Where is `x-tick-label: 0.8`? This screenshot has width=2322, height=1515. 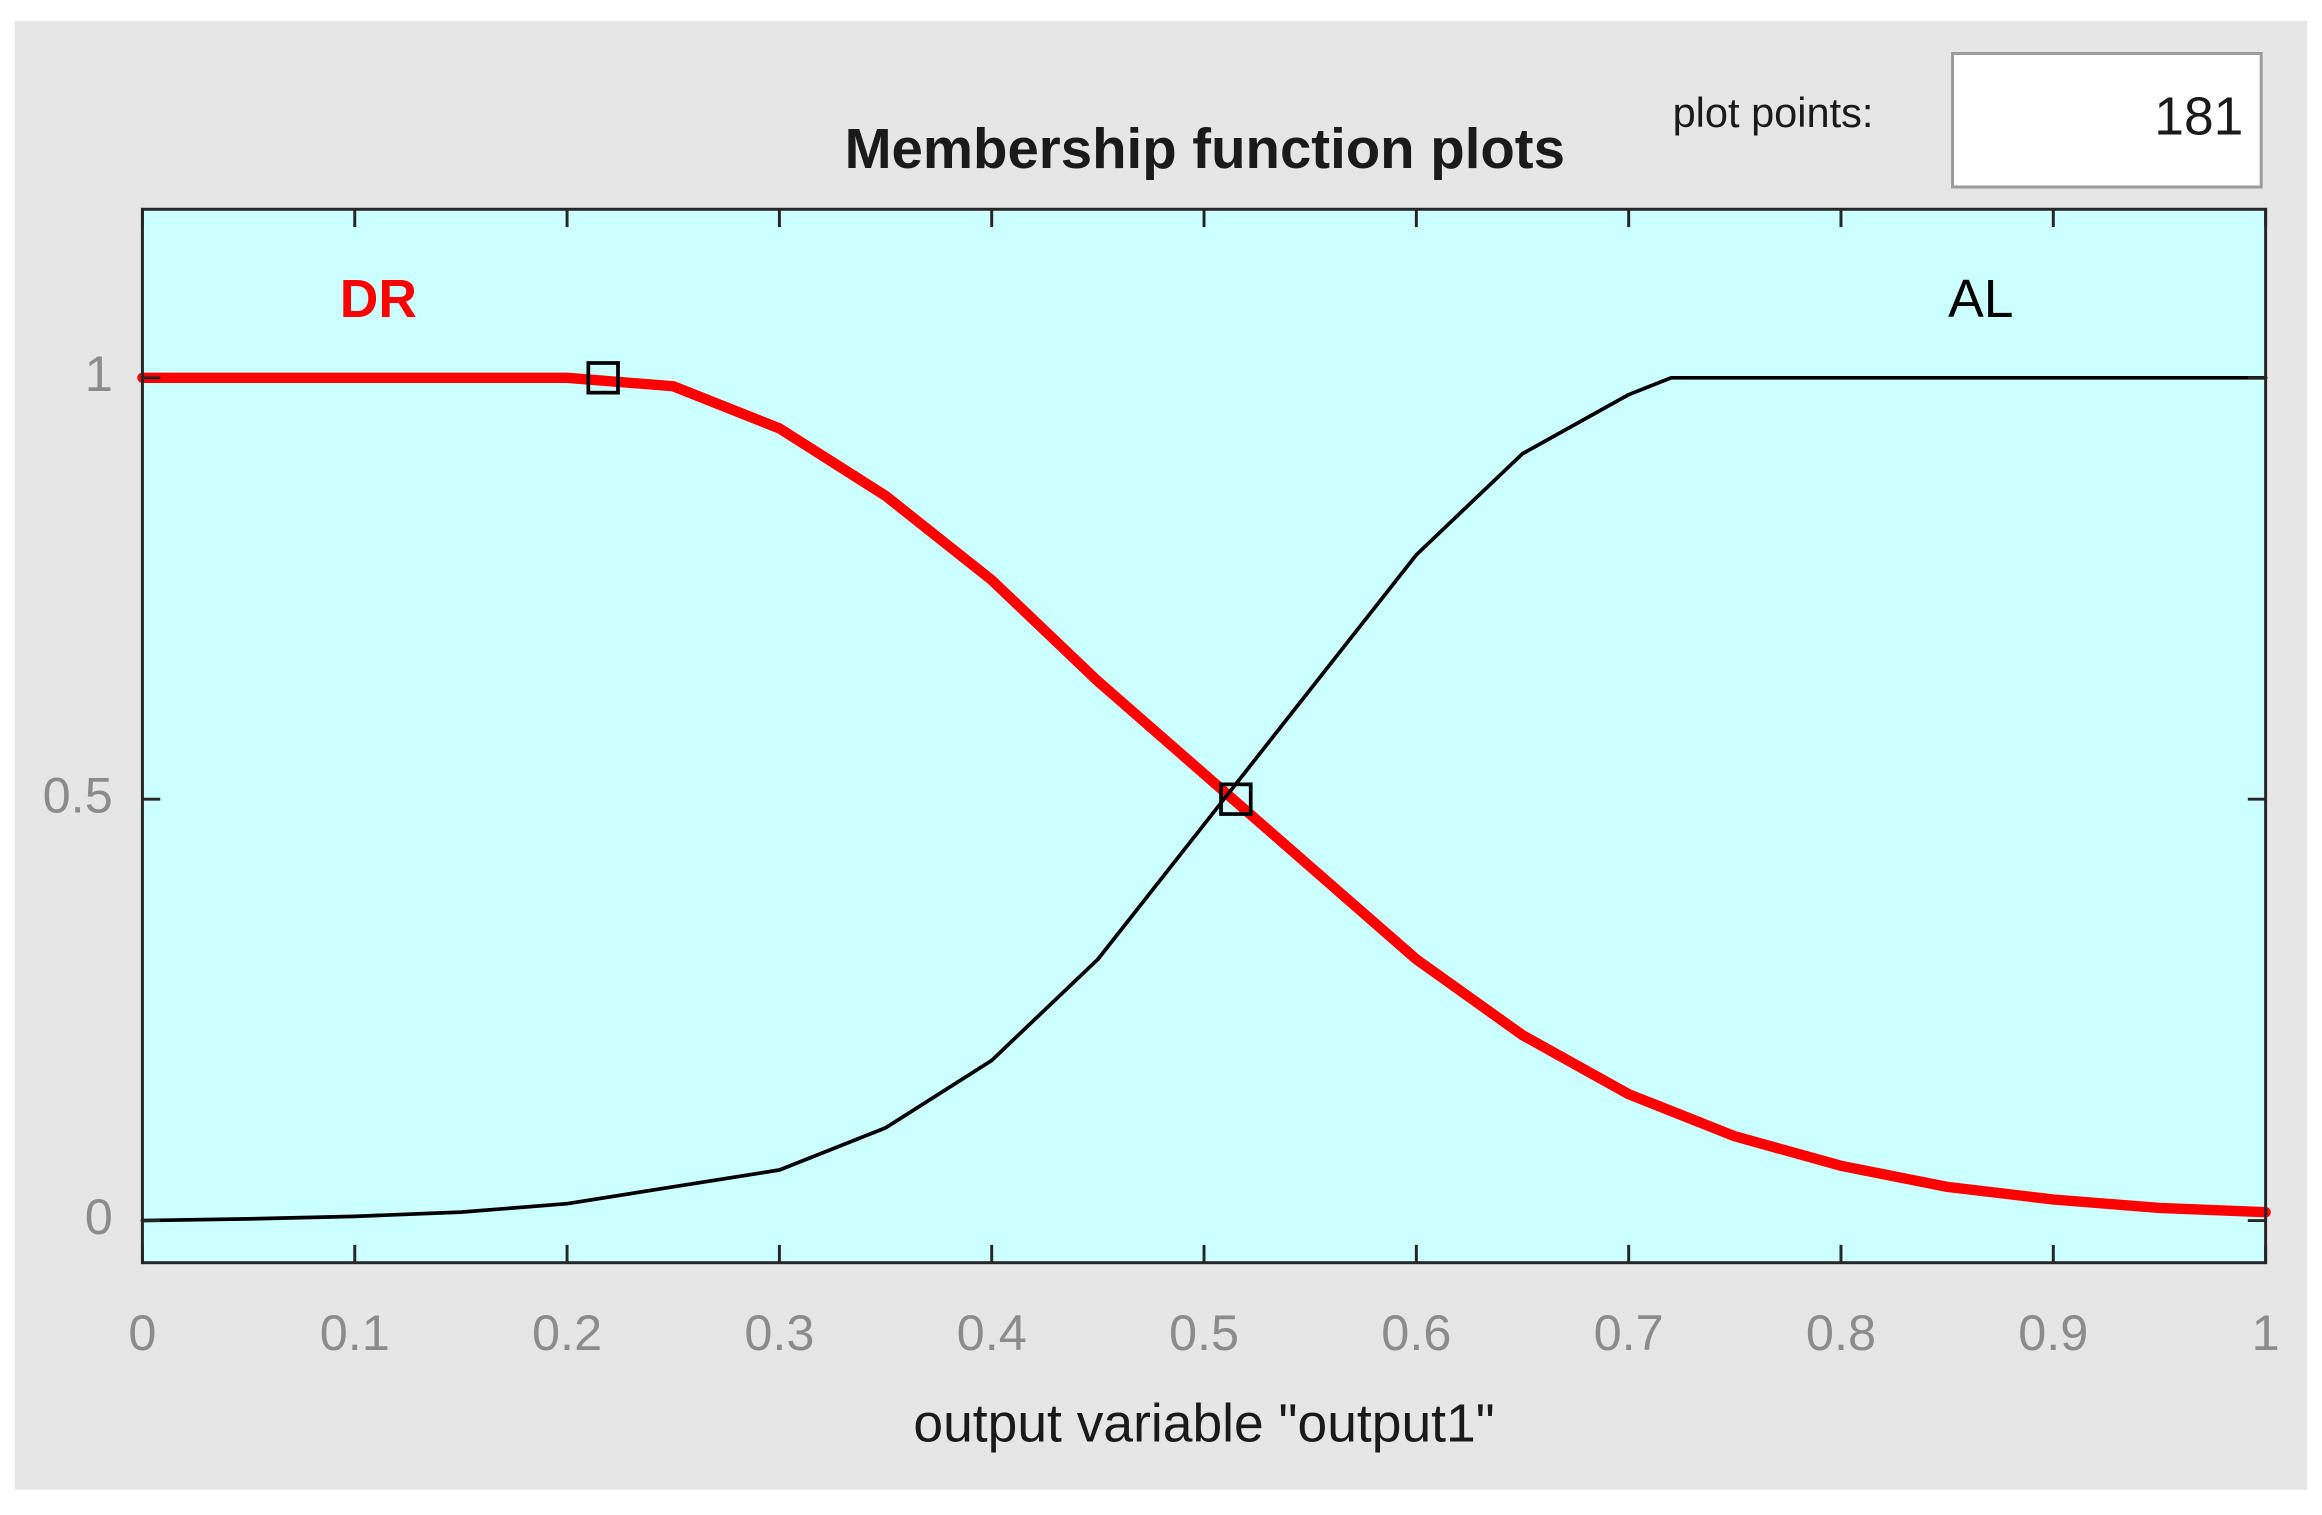 x-tick-label: 0.8 is located at coordinates (1841, 1332).